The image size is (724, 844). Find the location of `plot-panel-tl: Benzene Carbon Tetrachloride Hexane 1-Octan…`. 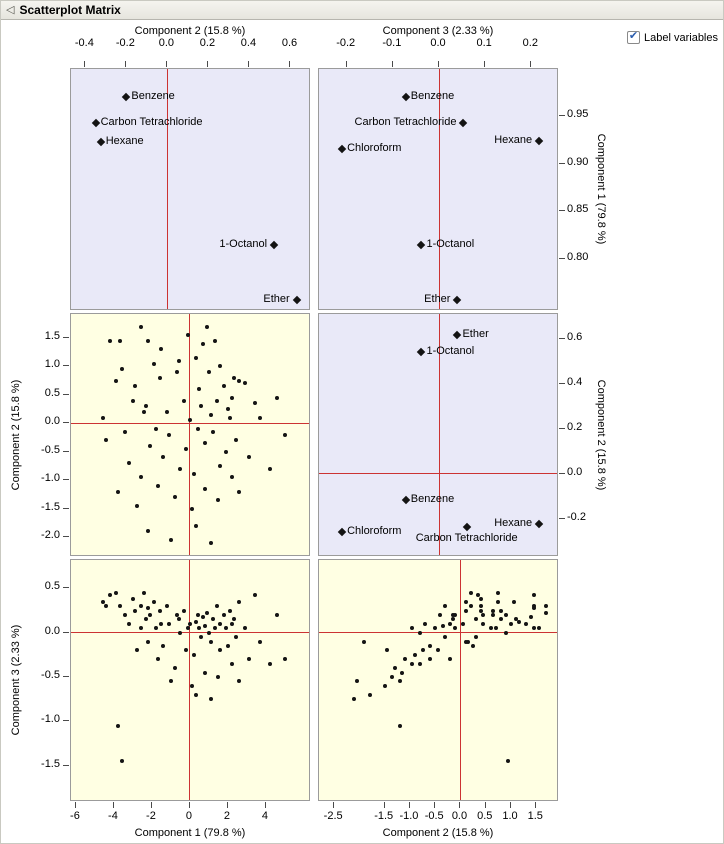

plot-panel-tl: Benzene Carbon Tetrachloride Hexane 1-Octan… is located at coordinates (190, 189).